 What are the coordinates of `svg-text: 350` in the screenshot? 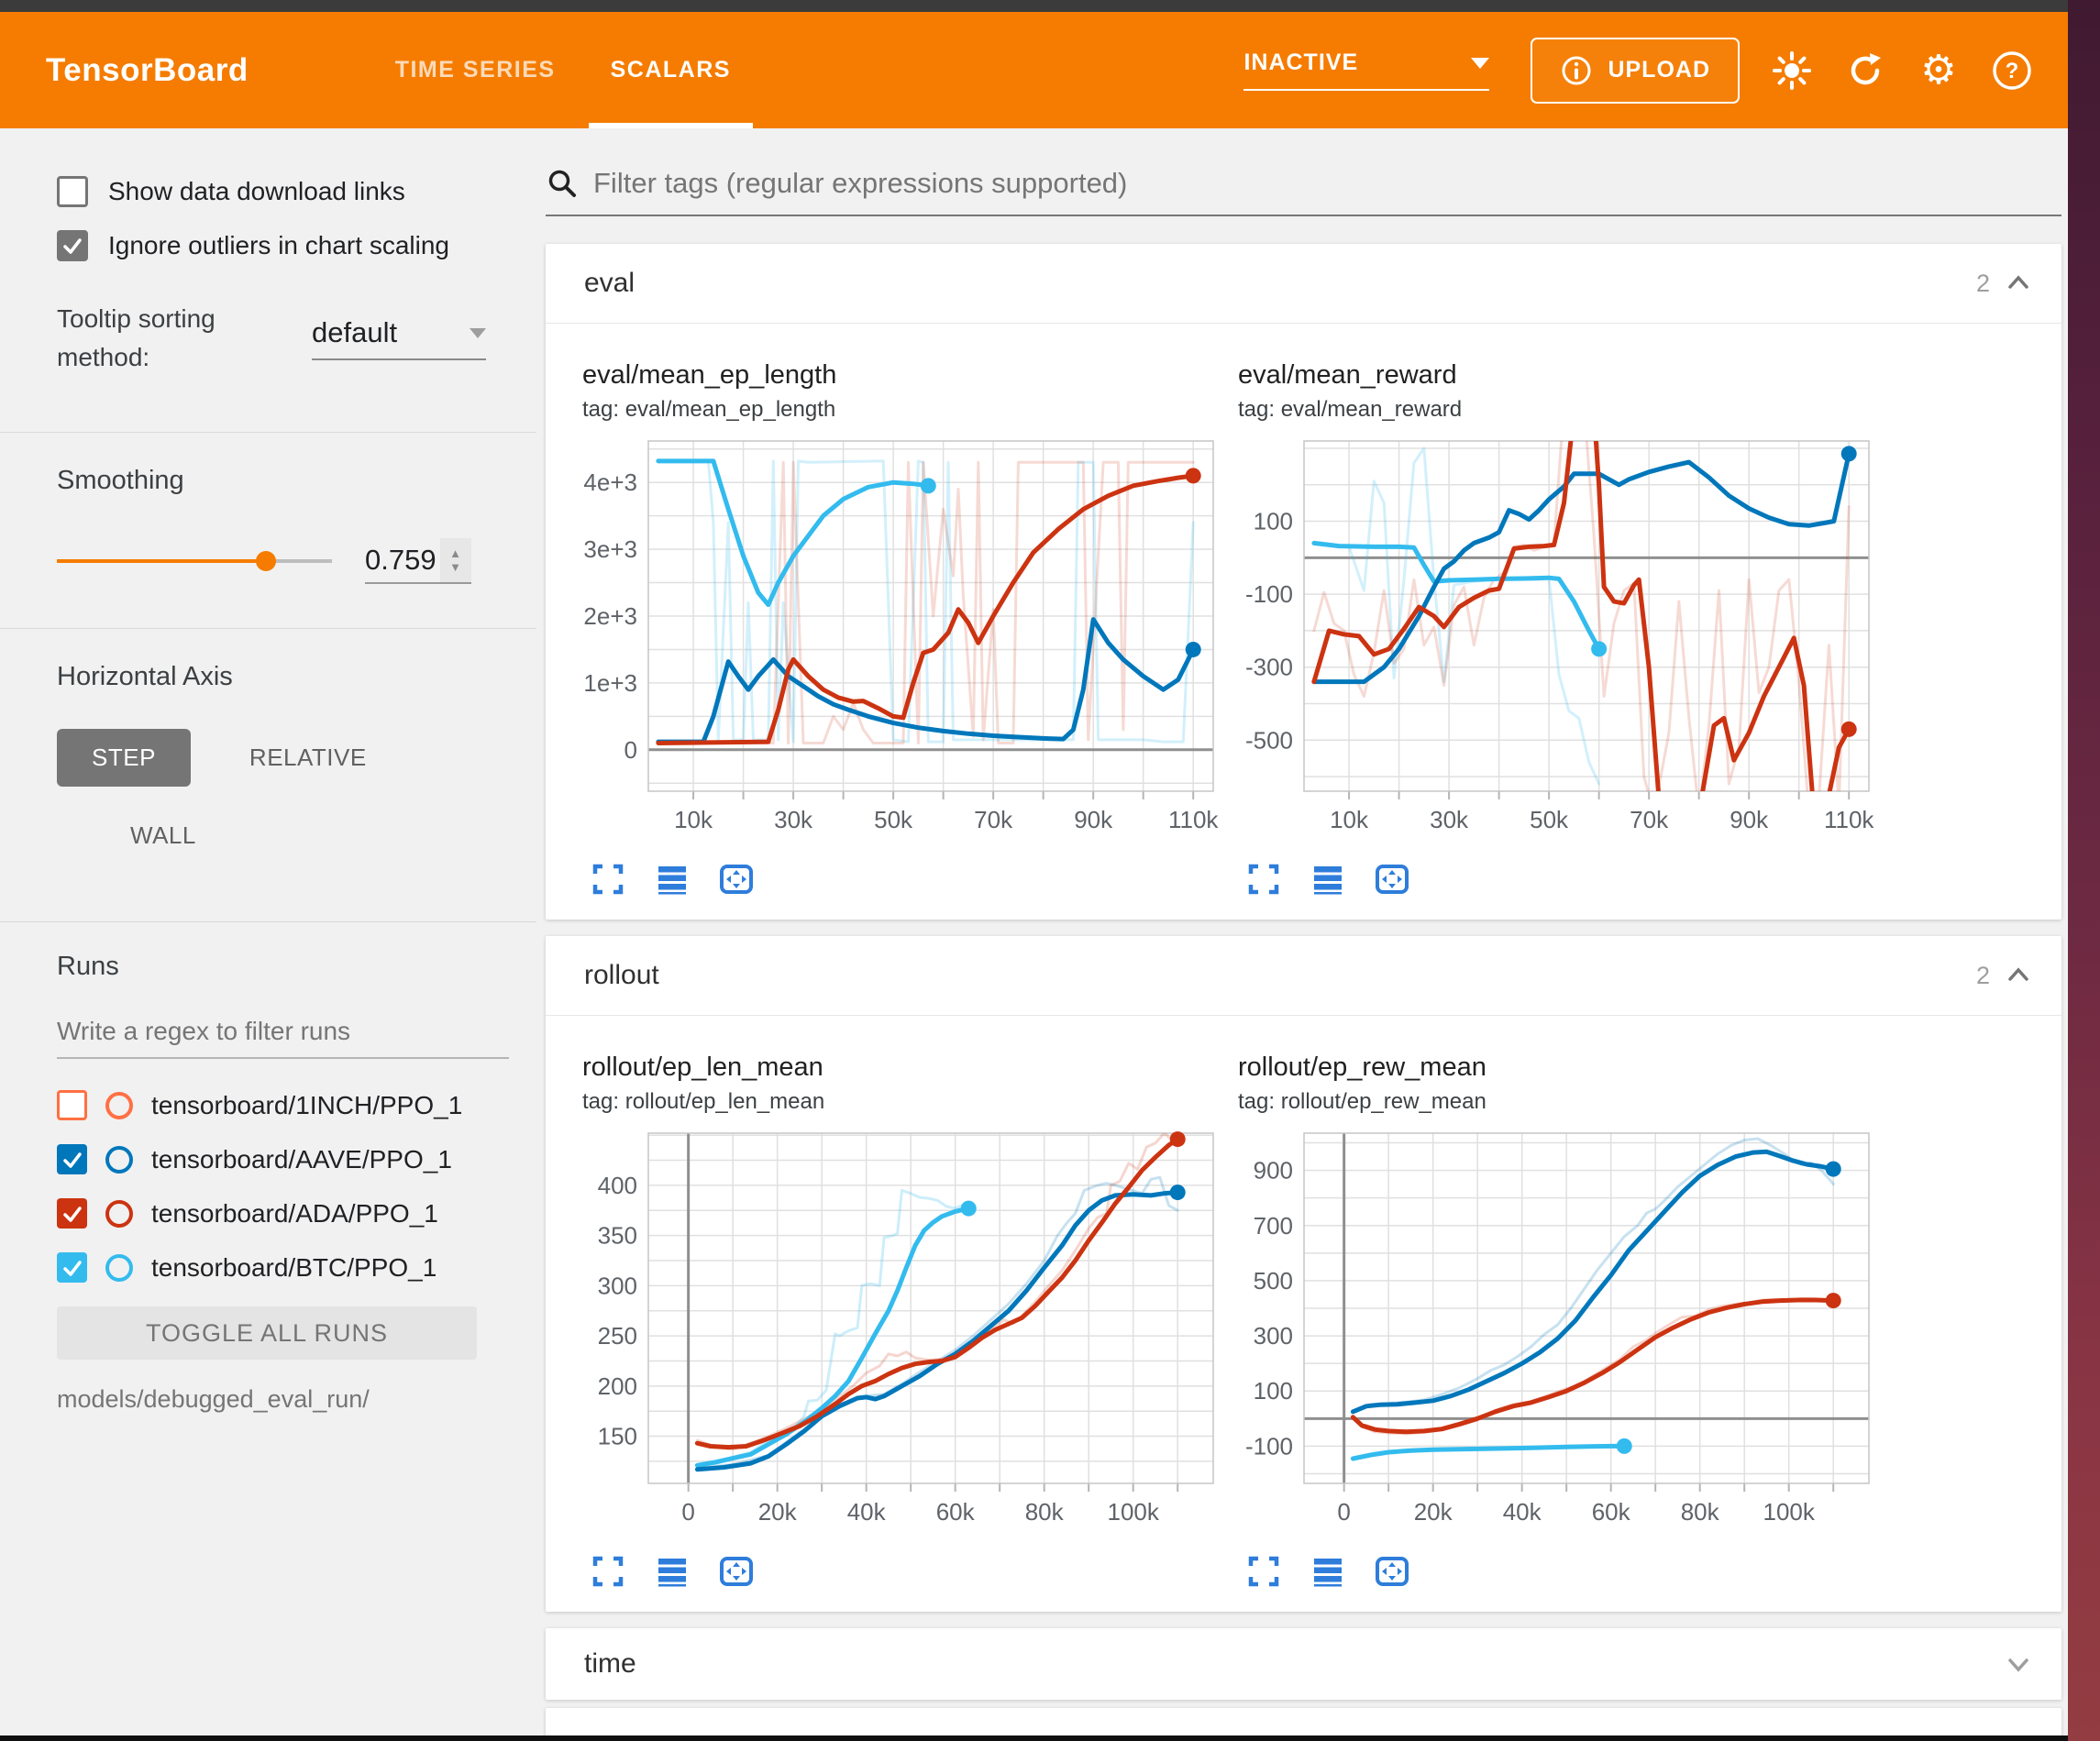 It's located at (617, 1236).